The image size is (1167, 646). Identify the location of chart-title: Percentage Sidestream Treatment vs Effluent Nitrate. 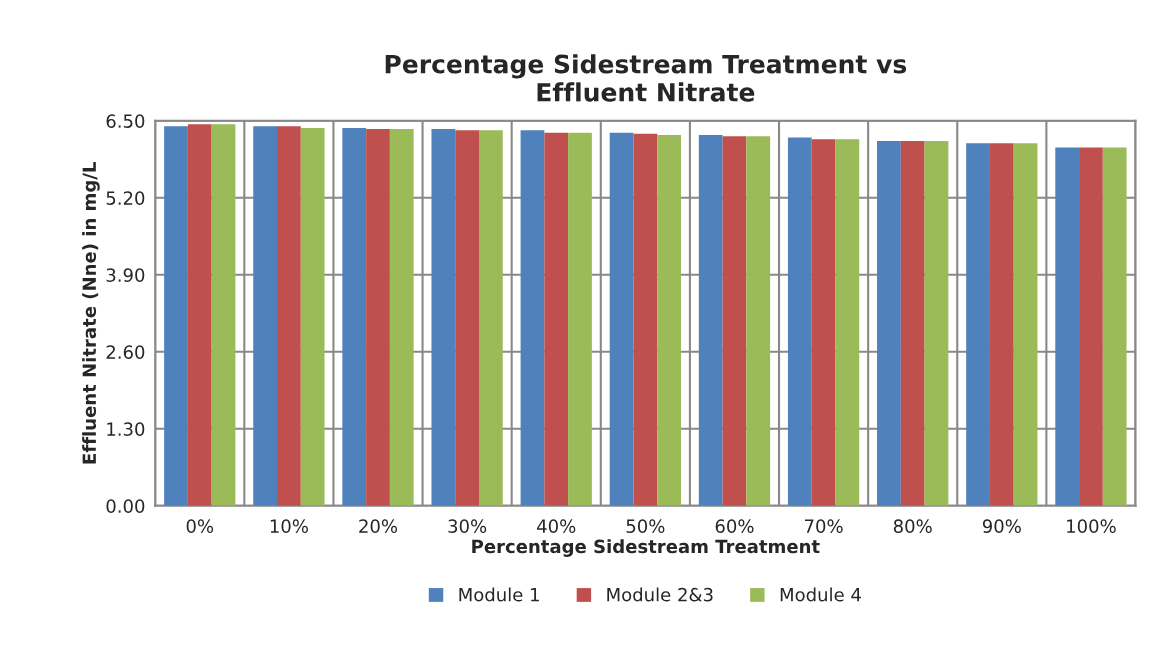
(646, 78).